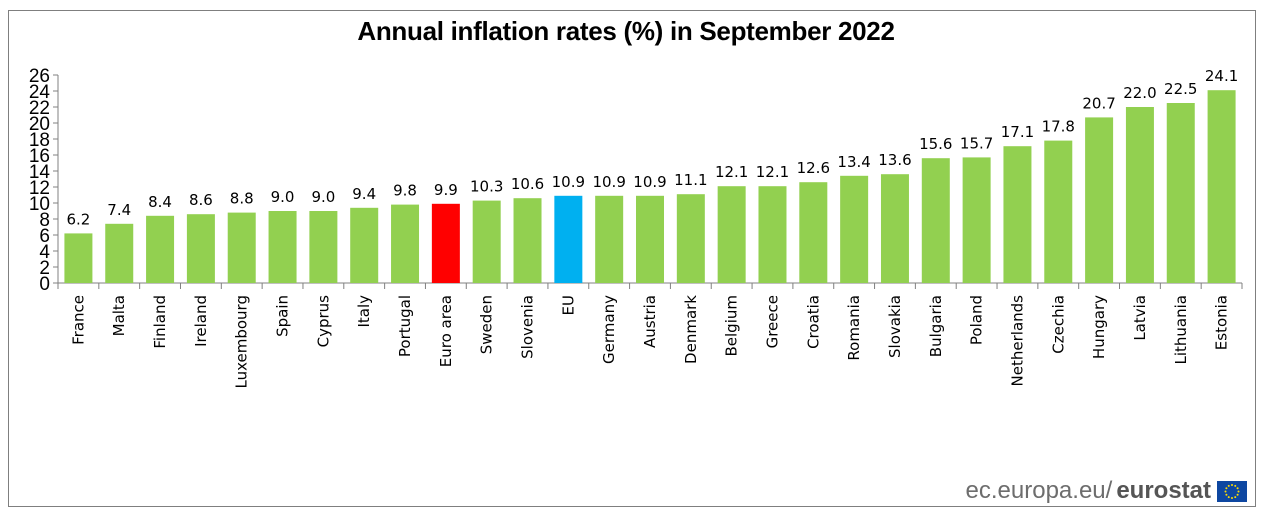 The image size is (1267, 519). Describe the element at coordinates (242, 199) in the screenshot. I see `data-label: 8.8` at that location.